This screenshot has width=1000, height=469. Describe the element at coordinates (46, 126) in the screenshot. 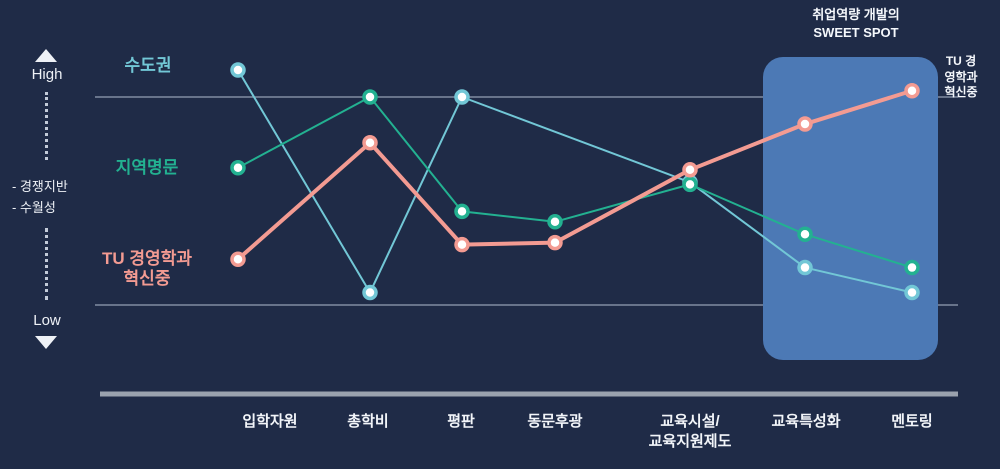

I see `axis-dotted-line-top` at that location.